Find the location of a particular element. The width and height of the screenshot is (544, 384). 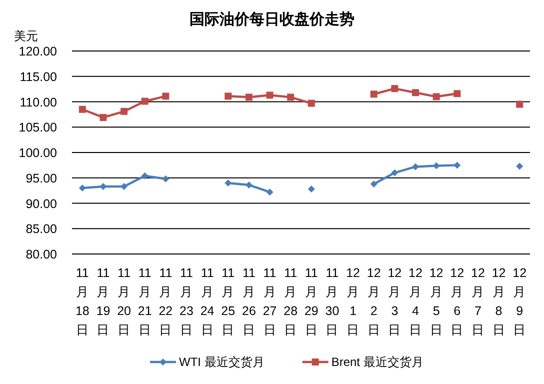

y-tick-label: 90.00 is located at coordinates (42, 203).